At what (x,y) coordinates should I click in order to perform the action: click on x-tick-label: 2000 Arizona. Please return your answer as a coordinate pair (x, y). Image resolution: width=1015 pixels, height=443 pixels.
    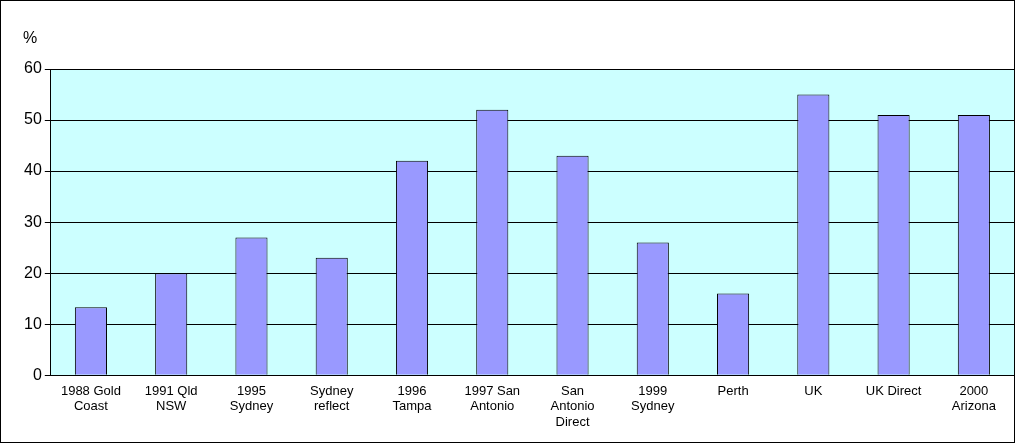
    Looking at the image, I should click on (974, 398).